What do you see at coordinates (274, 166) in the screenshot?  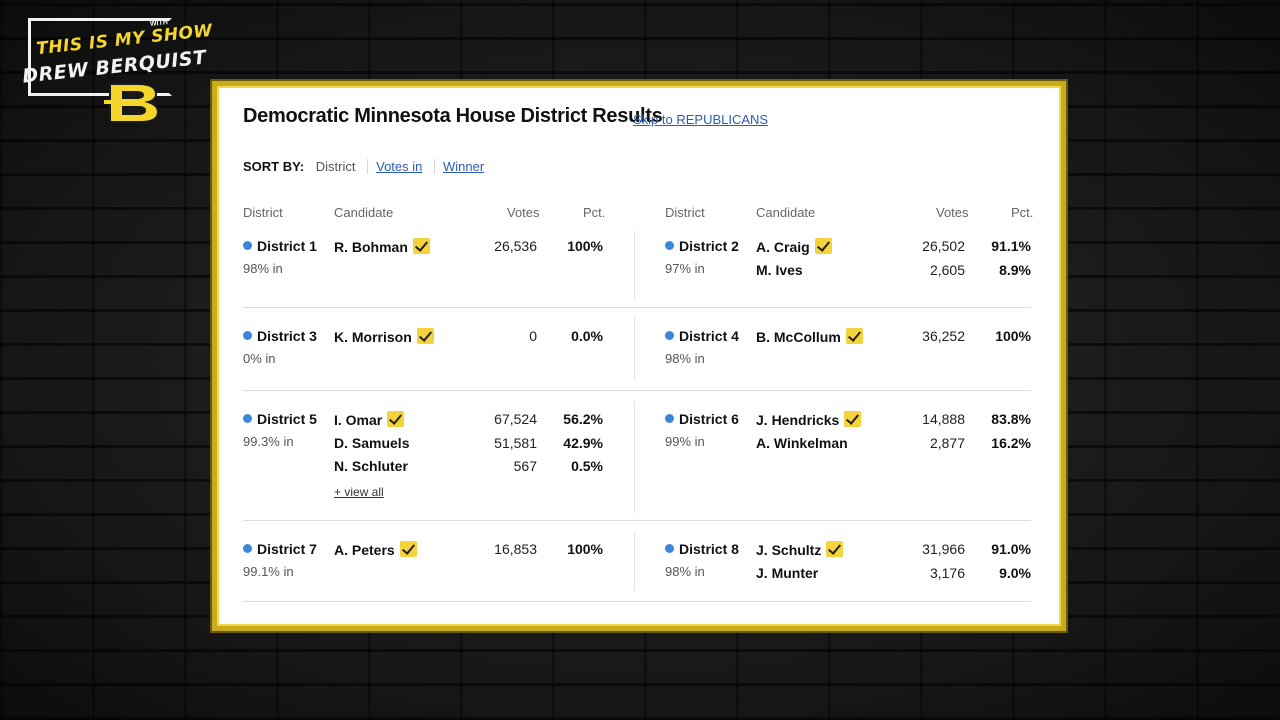 I see `sort-label: SORT BY:` at bounding box center [274, 166].